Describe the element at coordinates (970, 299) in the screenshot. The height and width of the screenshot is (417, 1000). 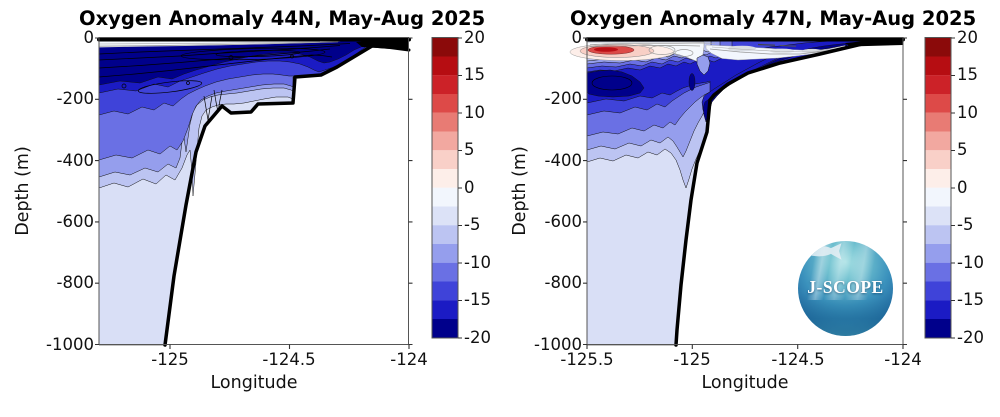
I see `cbtick-47n-7: -15` at that location.